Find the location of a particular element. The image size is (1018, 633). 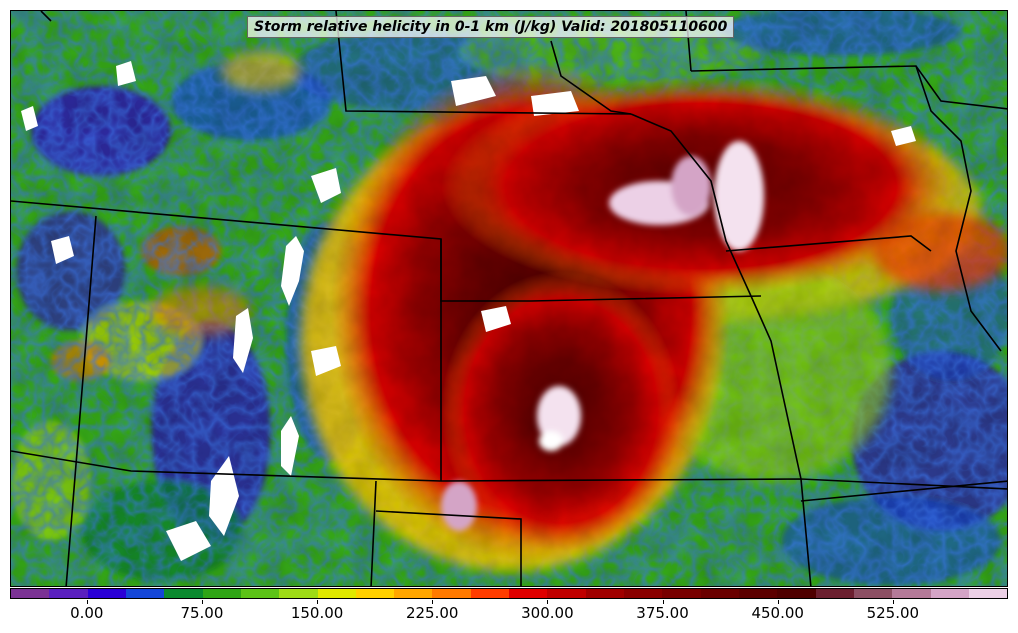

colorbar-tick-label: 0.00 is located at coordinates (87, 613).